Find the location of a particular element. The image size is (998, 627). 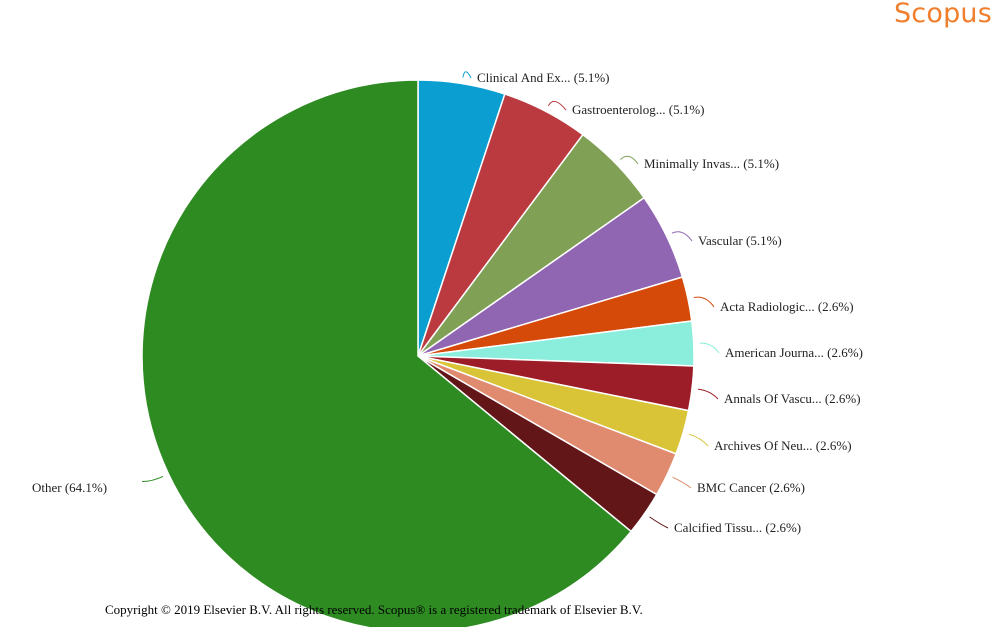

scopus-logo: Scopus is located at coordinates (942, 14).